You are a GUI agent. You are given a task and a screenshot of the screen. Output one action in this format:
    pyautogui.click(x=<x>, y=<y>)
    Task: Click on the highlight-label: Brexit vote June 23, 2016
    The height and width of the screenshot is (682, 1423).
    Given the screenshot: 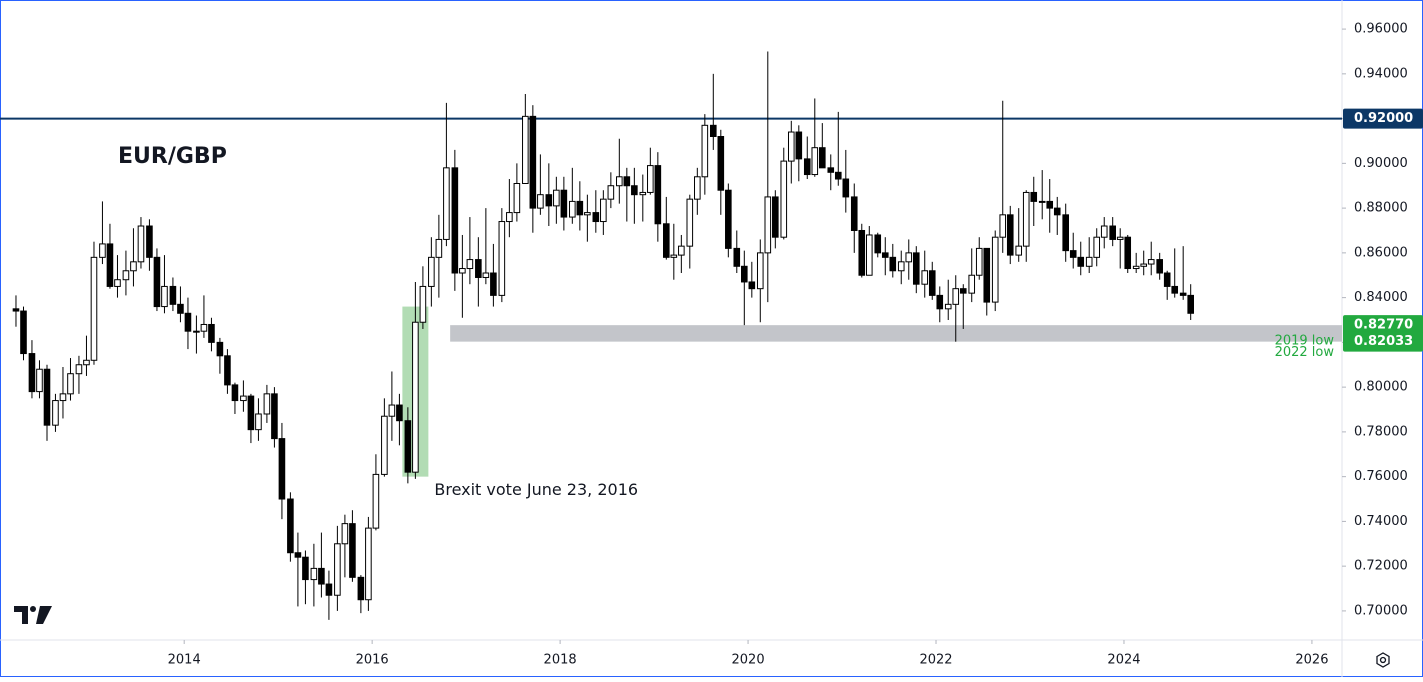 What is the action you would take?
    pyautogui.click(x=536, y=489)
    